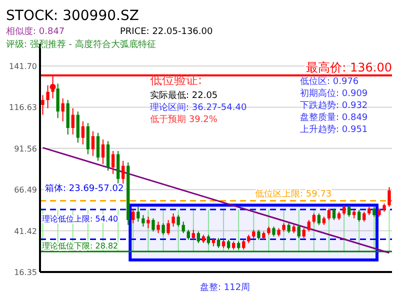 The height and width of the screenshot is (300, 400). What do you see at coordinates (23, 107) in the screenshot?
I see `y-tick-label: 116.63` at bounding box center [23, 107].